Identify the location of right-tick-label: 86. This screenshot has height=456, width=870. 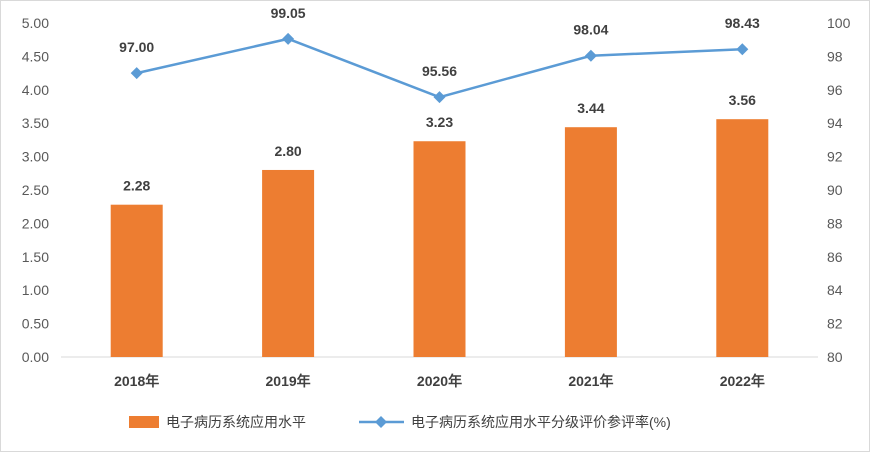
(835, 257).